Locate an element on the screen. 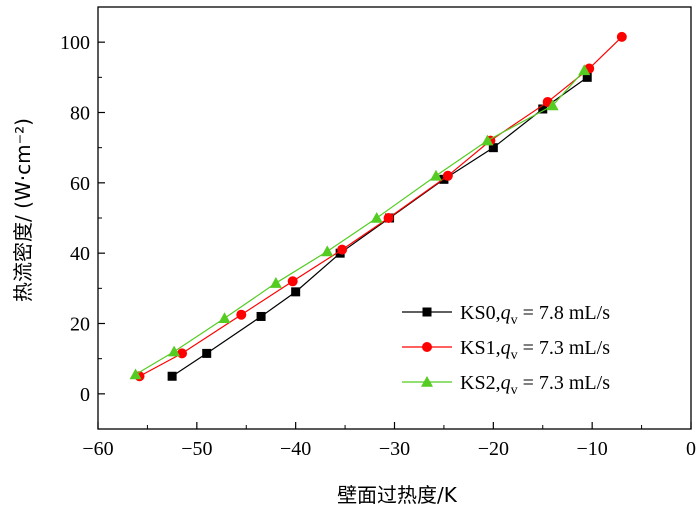 Image resolution: width=700 pixels, height=513 pixels. x-tick-label: −10 is located at coordinates (592, 449).